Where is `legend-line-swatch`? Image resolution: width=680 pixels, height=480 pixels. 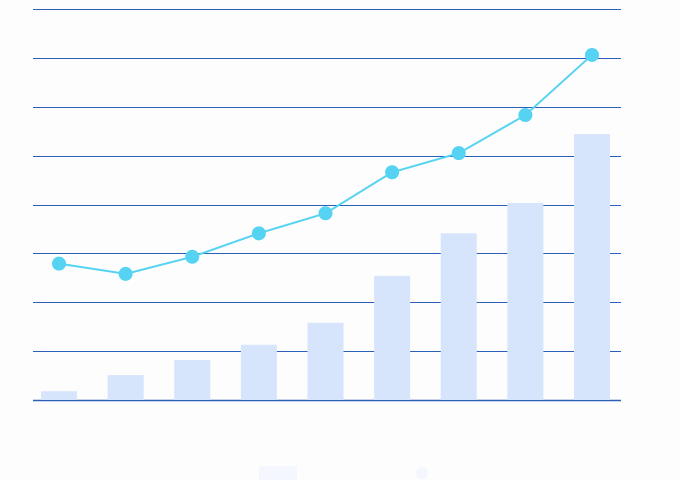
legend-line-swatch is located at coordinates (422, 473).